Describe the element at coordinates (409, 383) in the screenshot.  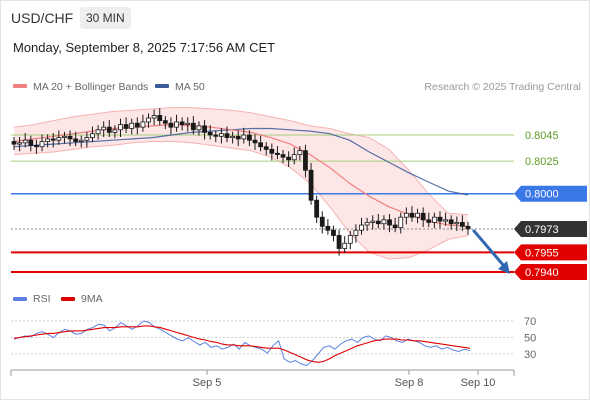
I see `x-tick-label: Sep 8` at that location.